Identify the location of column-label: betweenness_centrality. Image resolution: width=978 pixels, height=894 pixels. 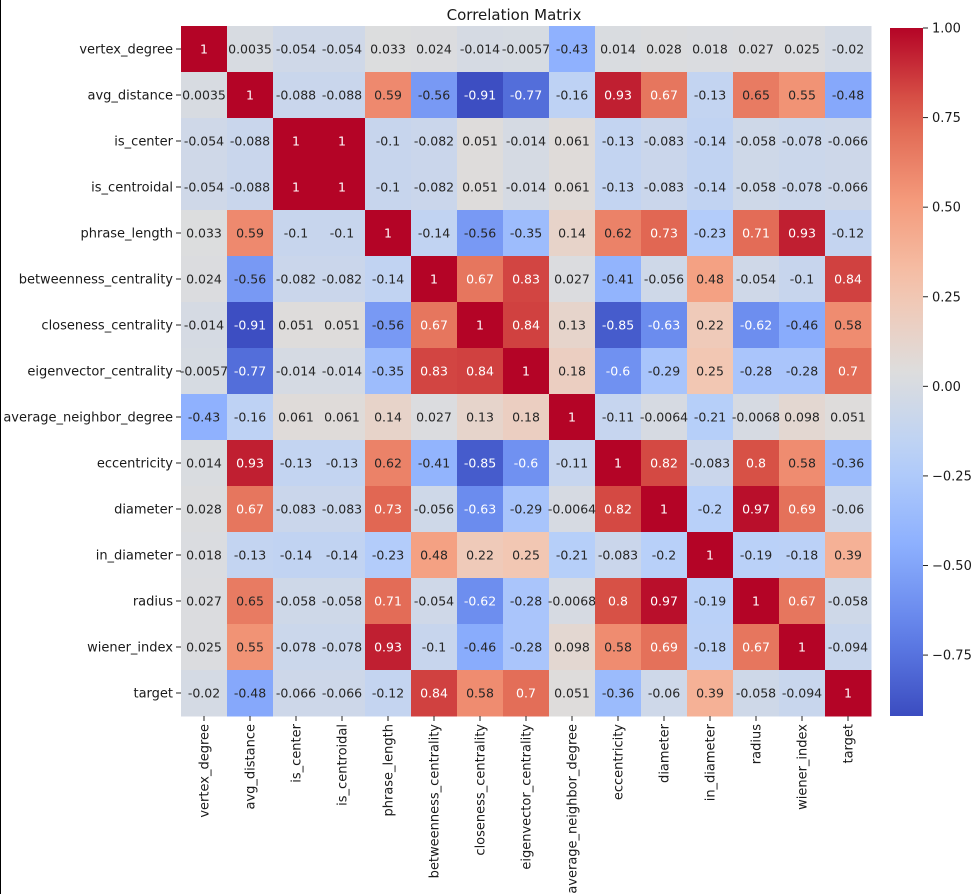
(435, 801).